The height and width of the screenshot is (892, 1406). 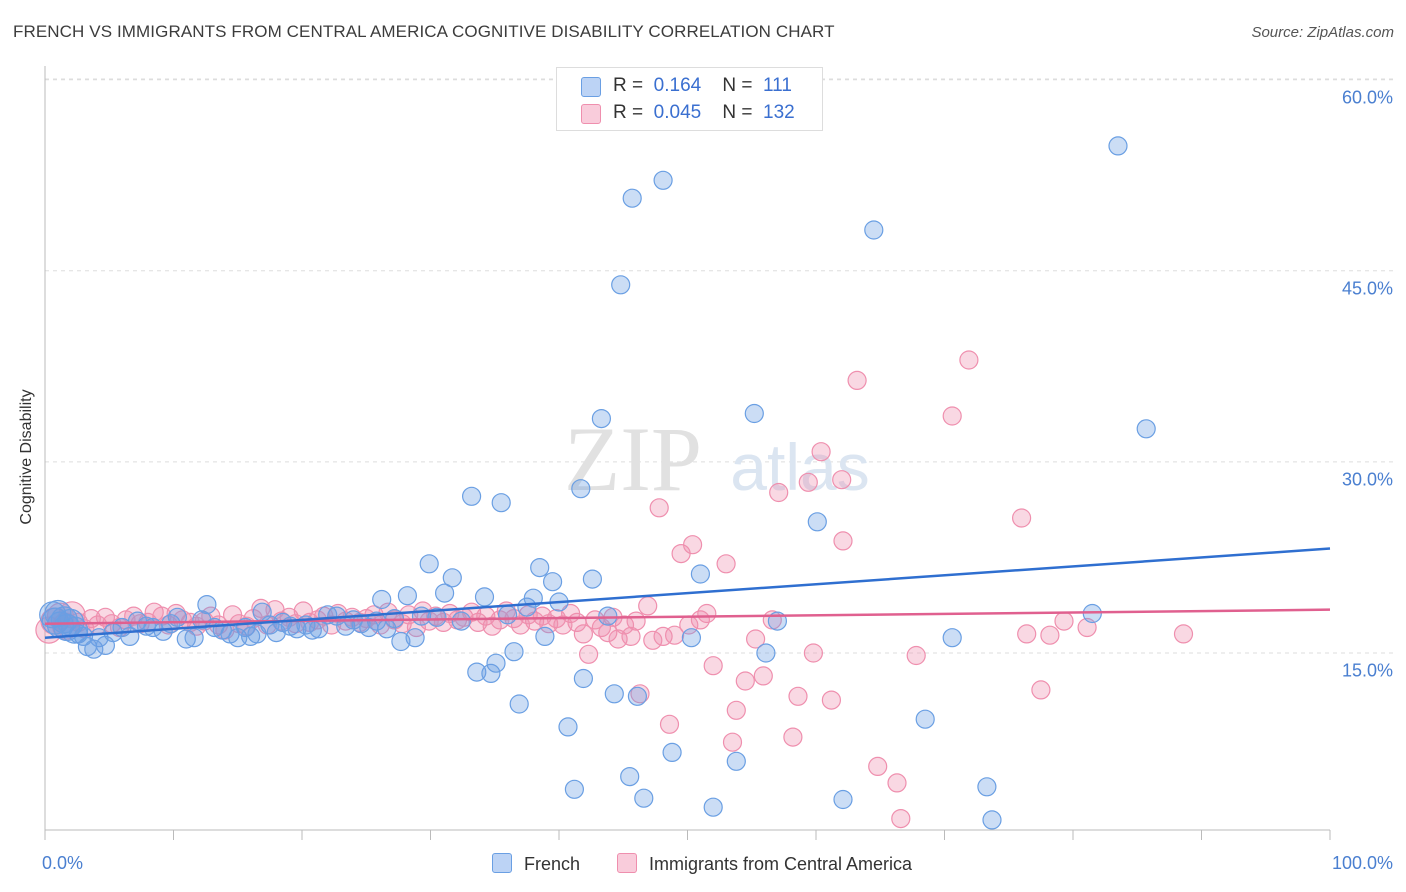 I want to click on legend-n-value: 132, so click(x=779, y=112).